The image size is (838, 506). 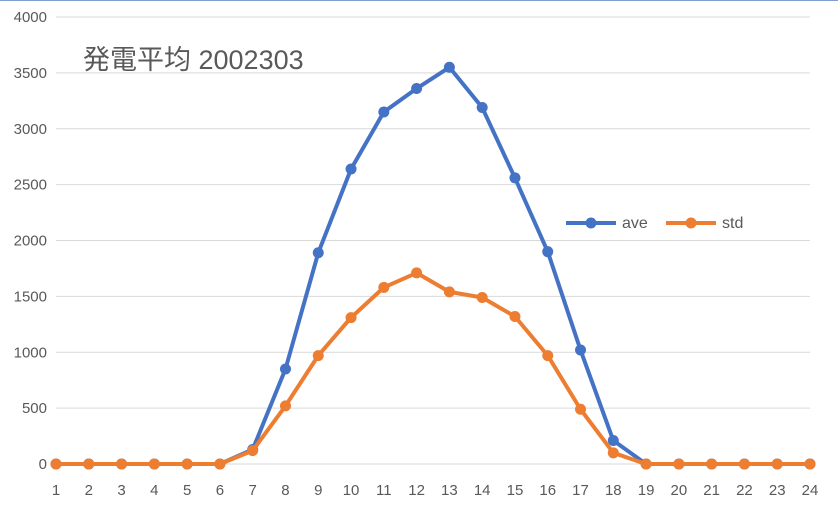 I want to click on x-tick-label-19: 19, so click(x=646, y=490).